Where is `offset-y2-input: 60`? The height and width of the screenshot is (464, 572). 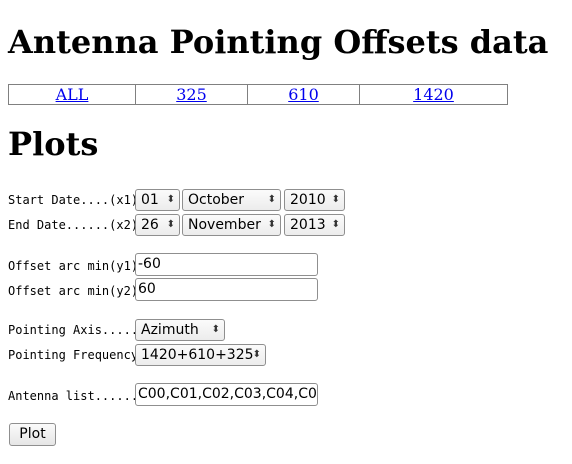 offset-y2-input: 60 is located at coordinates (226, 289).